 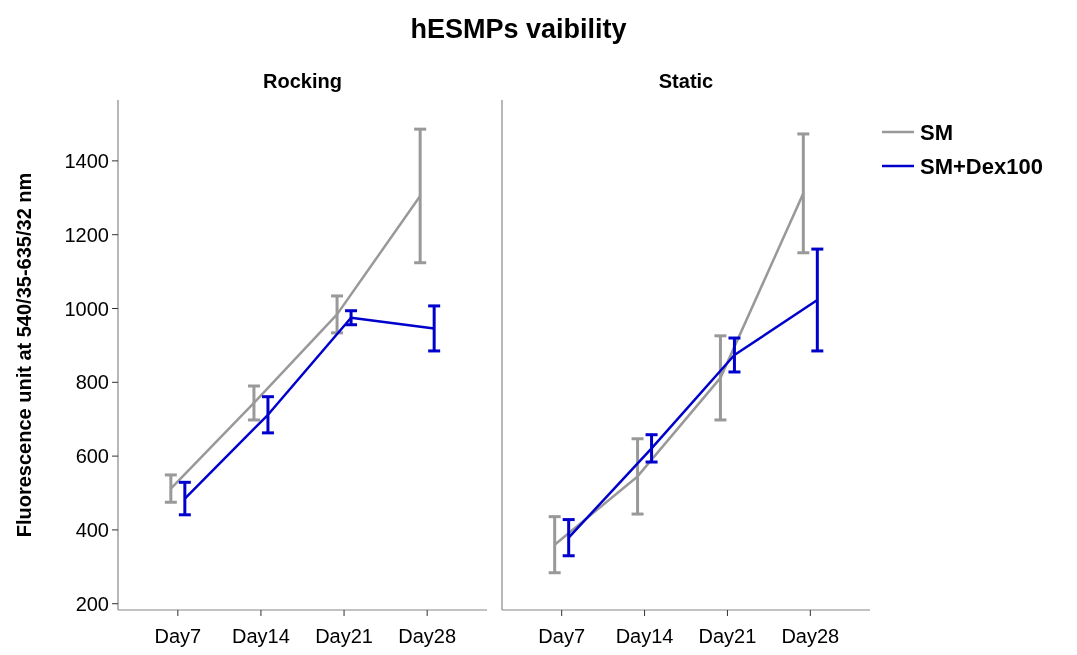 I want to click on chart-subtitle: Rocking, so click(x=302, y=81).